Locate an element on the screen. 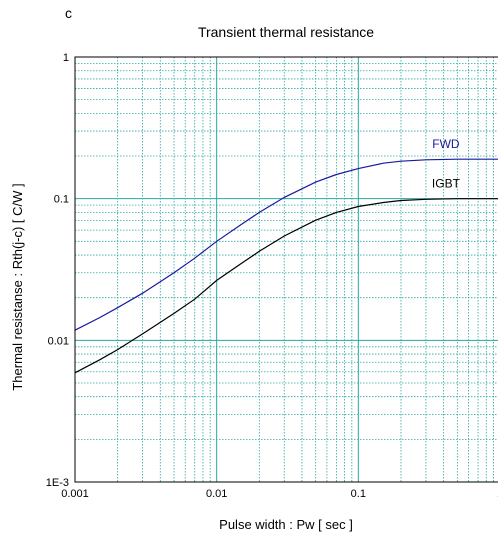 The height and width of the screenshot is (536, 498). y-tick-label: 0.01 is located at coordinates (58, 341).